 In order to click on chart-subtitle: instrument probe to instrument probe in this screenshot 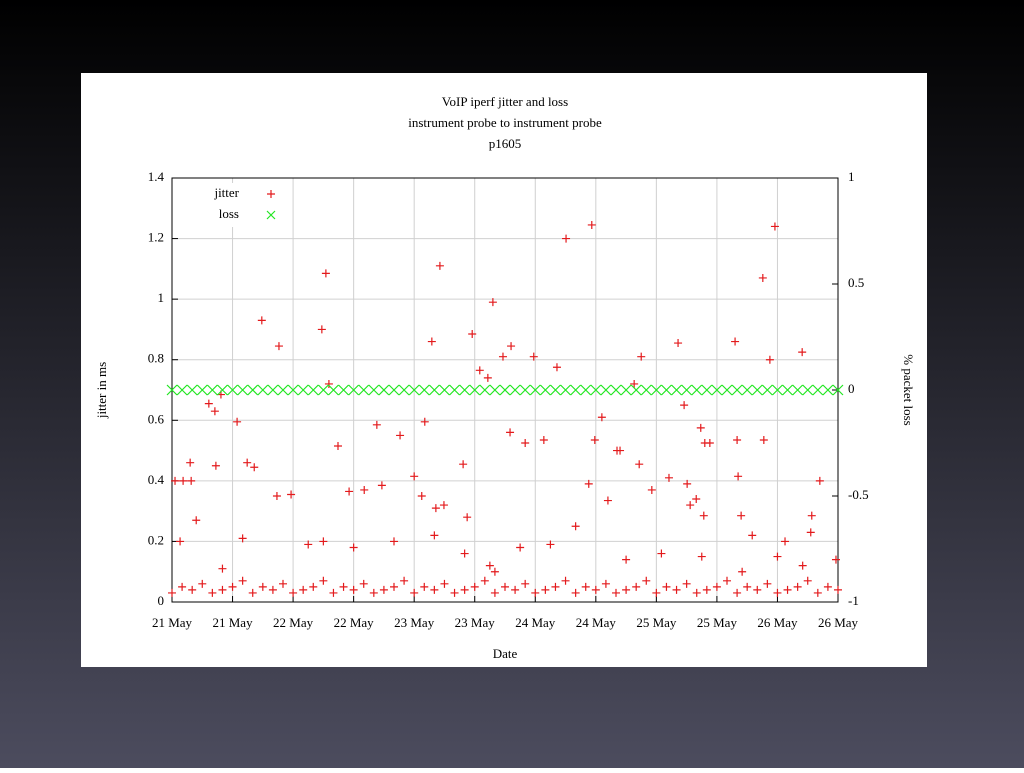, I will do `click(505, 122)`.